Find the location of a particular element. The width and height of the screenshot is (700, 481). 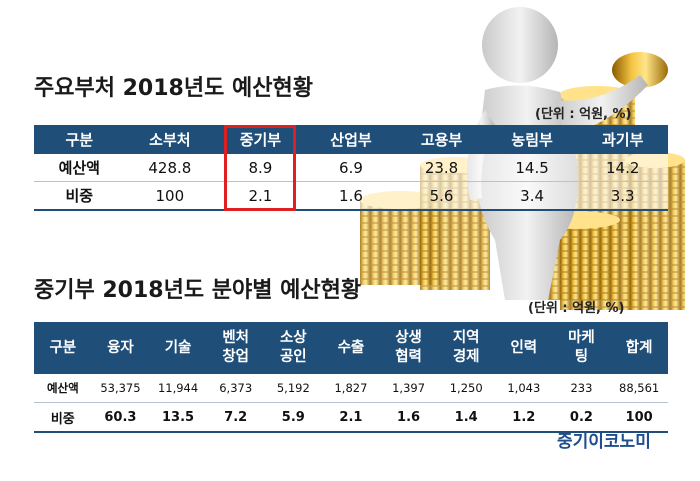

header-sector: 융자 is located at coordinates (120, 348).